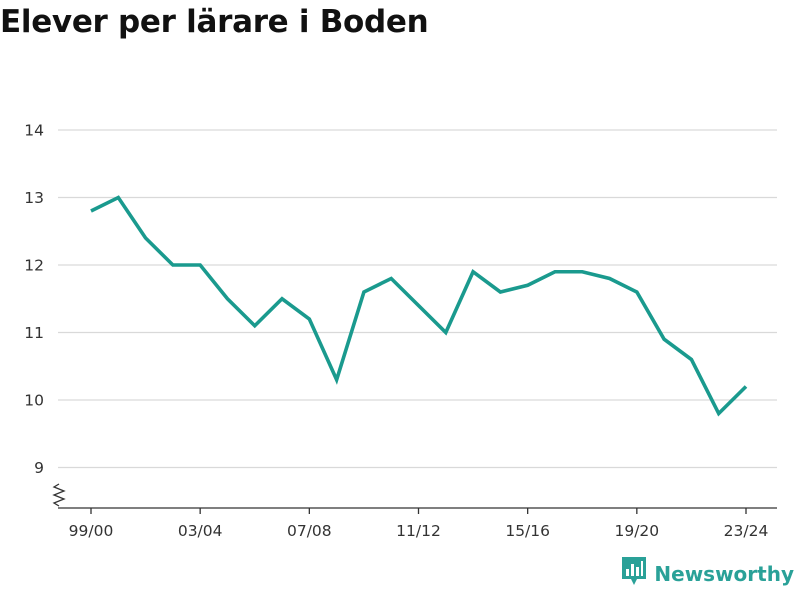  I want to click on brand-name: Newsworthy, so click(724, 573).